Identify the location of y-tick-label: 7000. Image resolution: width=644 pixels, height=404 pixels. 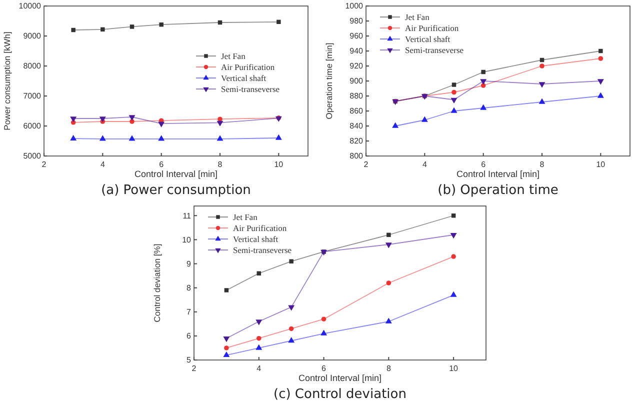
(32, 96).